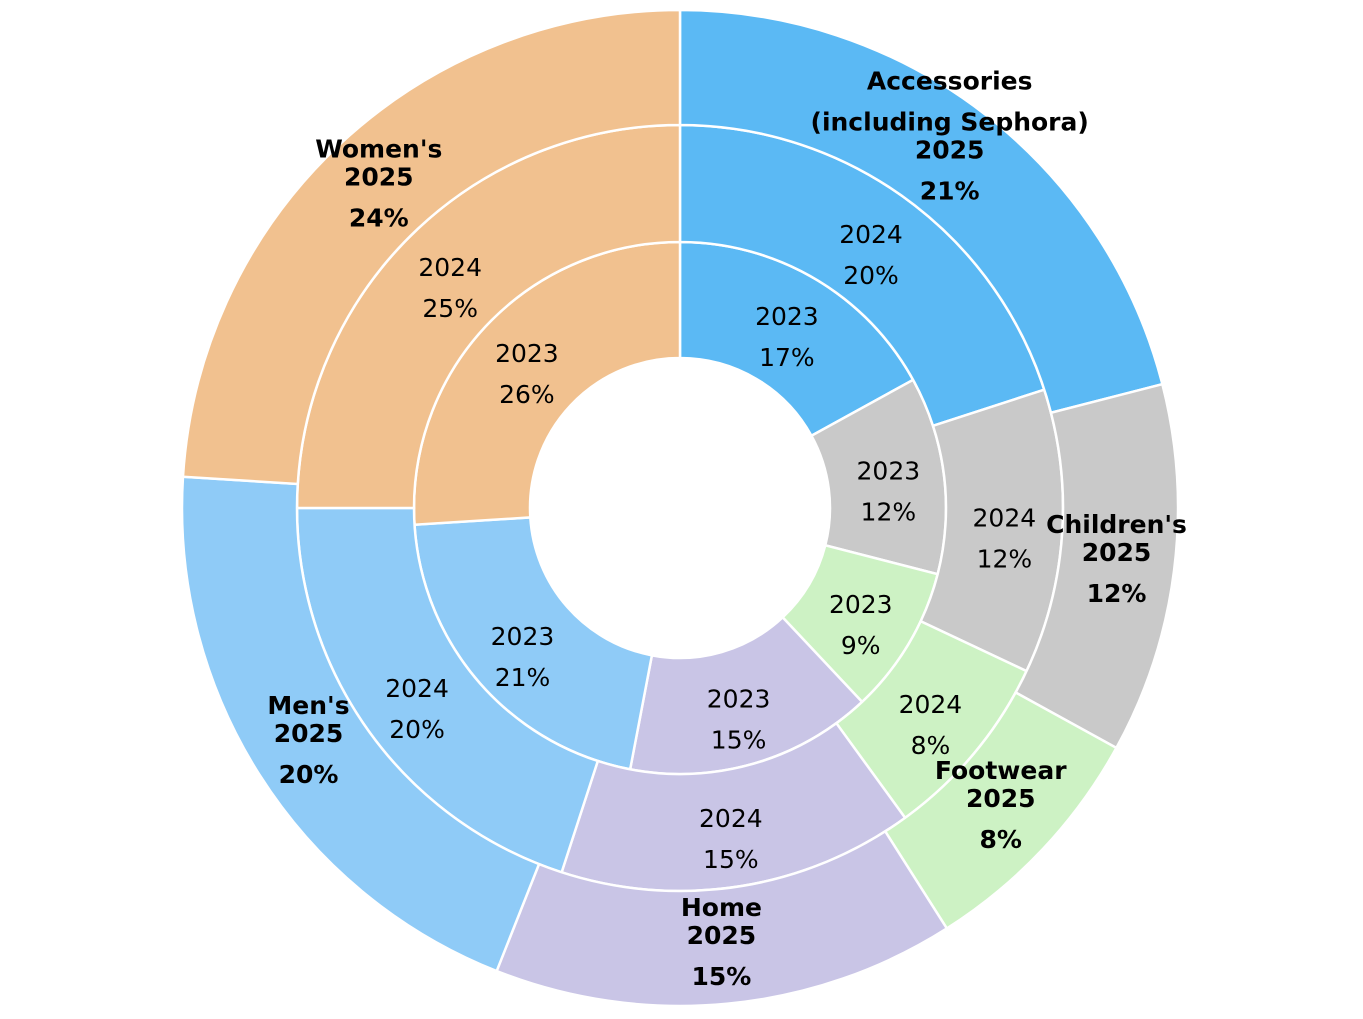  Describe the element at coordinates (861, 645) in the screenshot. I see `percent-label: 9%` at that location.